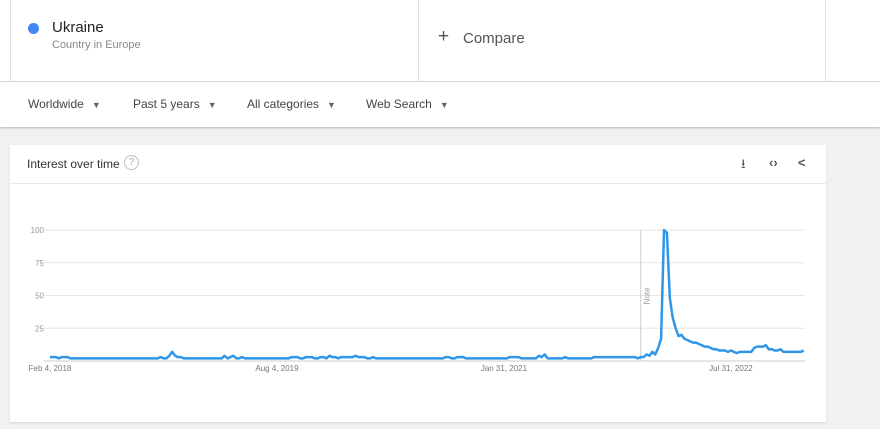 The width and height of the screenshot is (880, 429). Describe the element at coordinates (39, 328) in the screenshot. I see `y-tick-label: 25` at that location.